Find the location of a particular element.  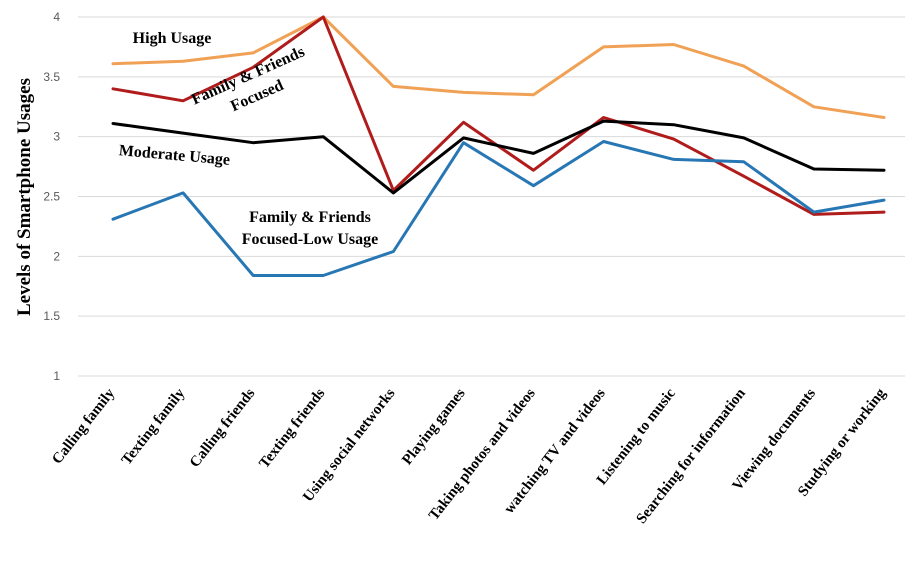

y-axis-label: Levels of Smartphone Usages is located at coordinates (24, 197).